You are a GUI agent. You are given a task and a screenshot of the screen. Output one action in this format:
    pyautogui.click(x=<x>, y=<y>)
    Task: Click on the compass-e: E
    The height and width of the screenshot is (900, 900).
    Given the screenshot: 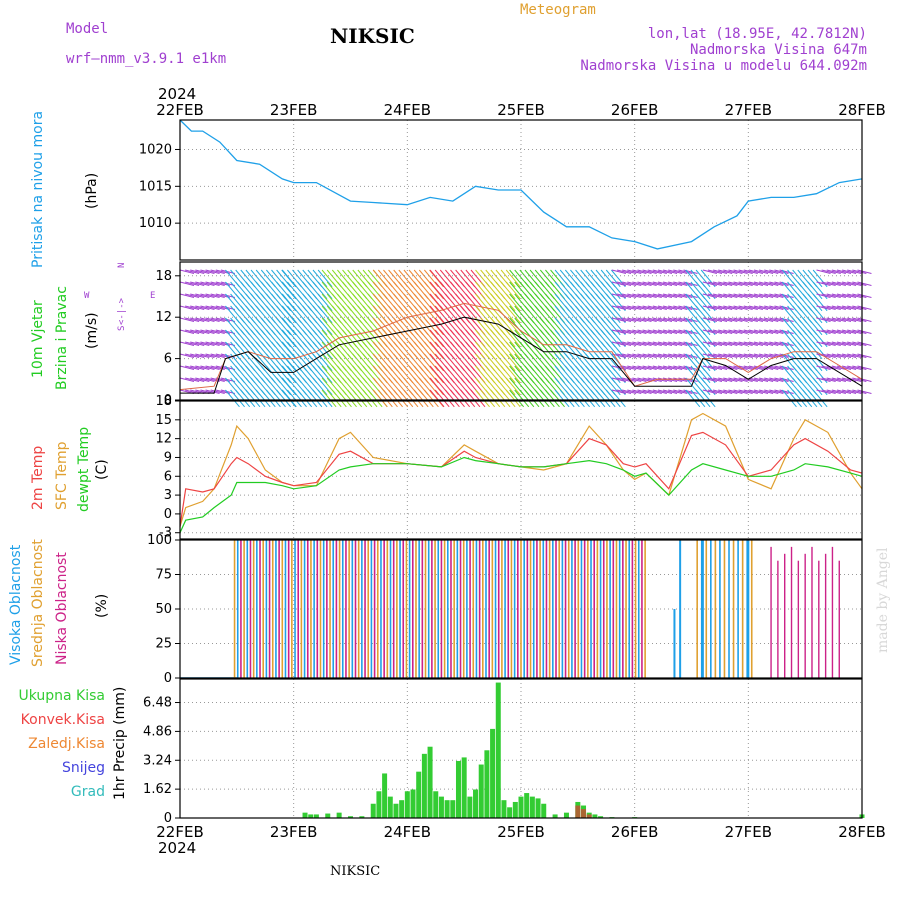 What is the action you would take?
    pyautogui.click(x=152, y=296)
    